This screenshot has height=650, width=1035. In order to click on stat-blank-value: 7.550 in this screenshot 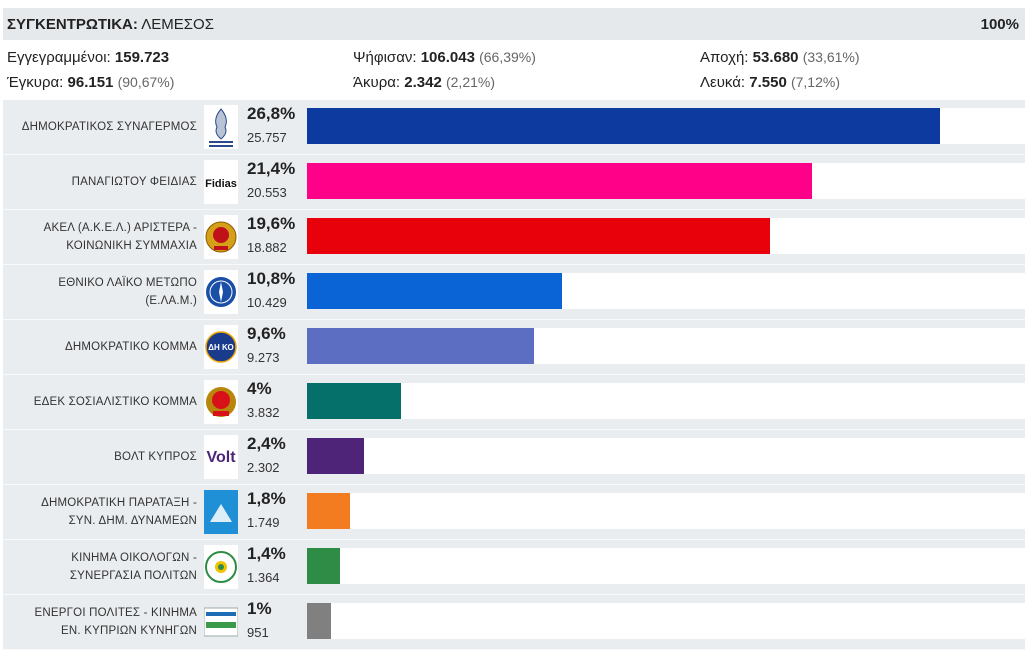, I will do `click(768, 82)`.